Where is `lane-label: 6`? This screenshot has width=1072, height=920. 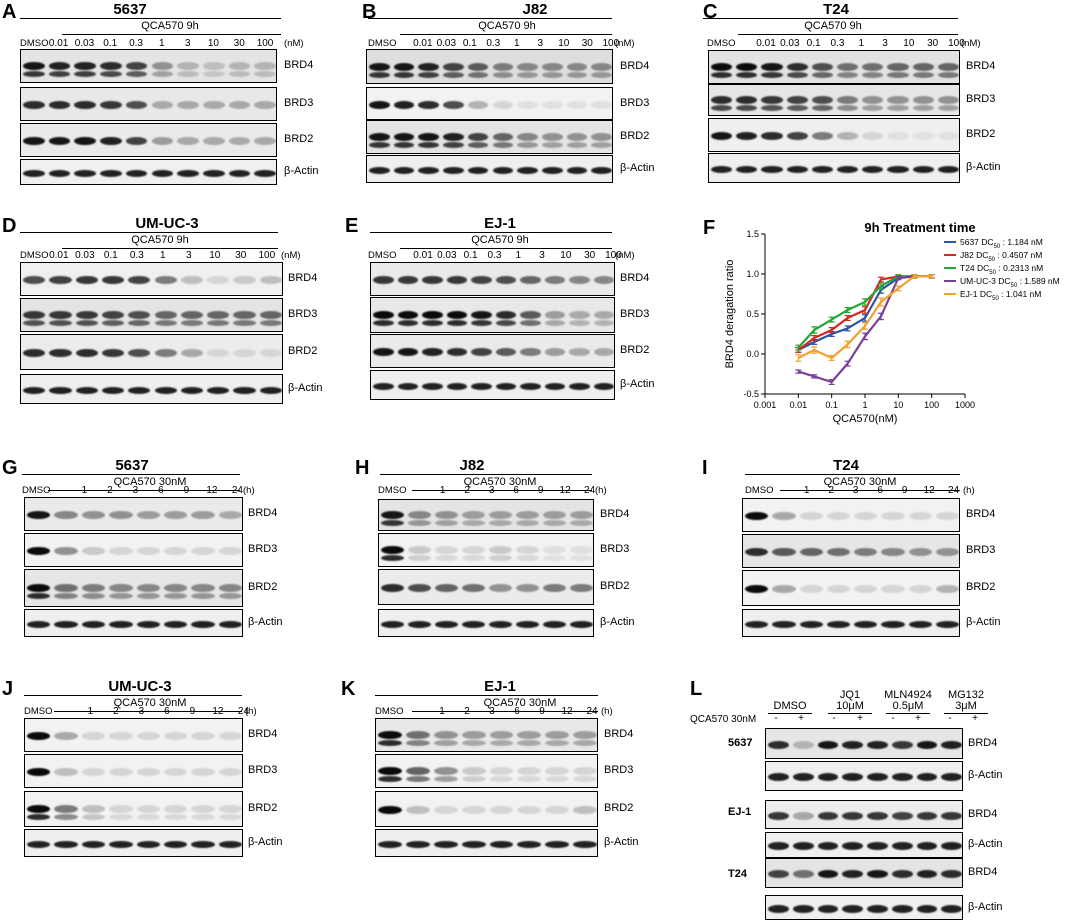
lane-label: 6 is located at coordinates (517, 711).